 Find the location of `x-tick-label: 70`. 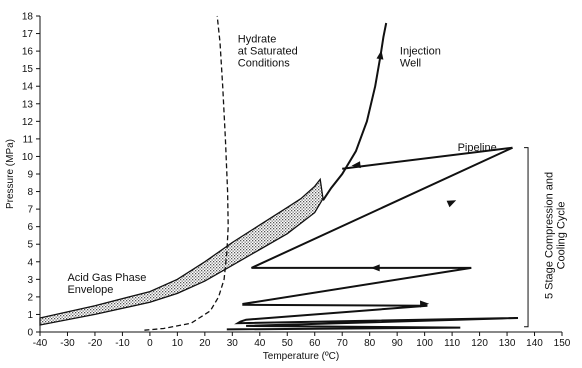

x-tick-label: 70 is located at coordinates (343, 343).